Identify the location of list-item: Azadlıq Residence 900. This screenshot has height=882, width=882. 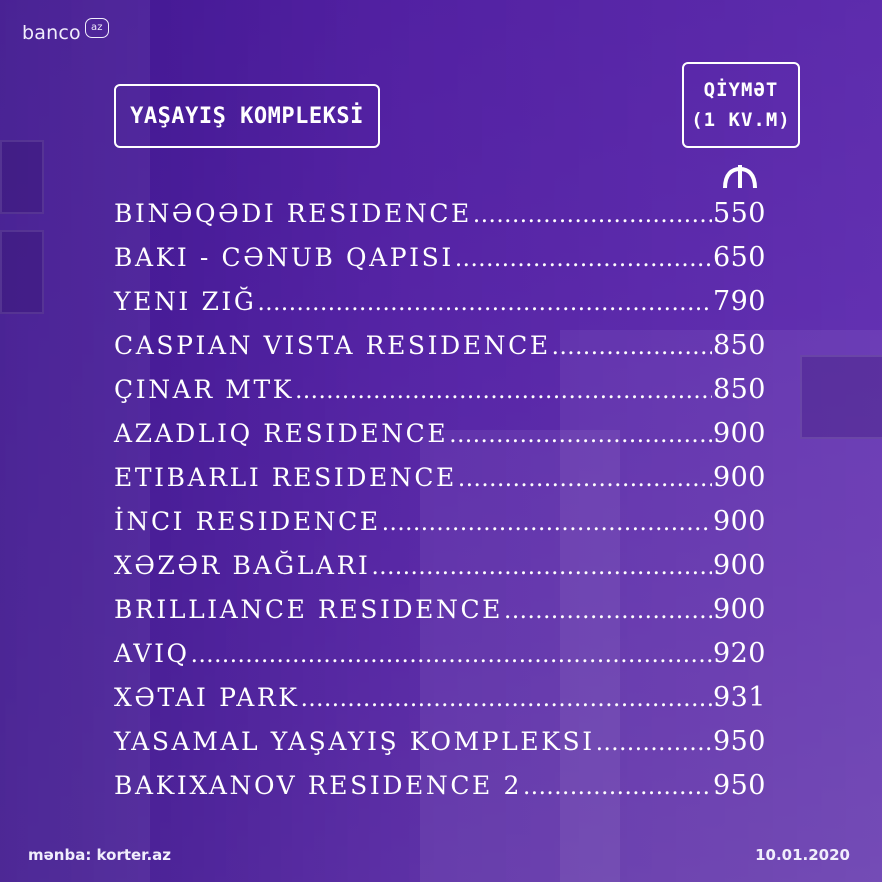
(440, 440).